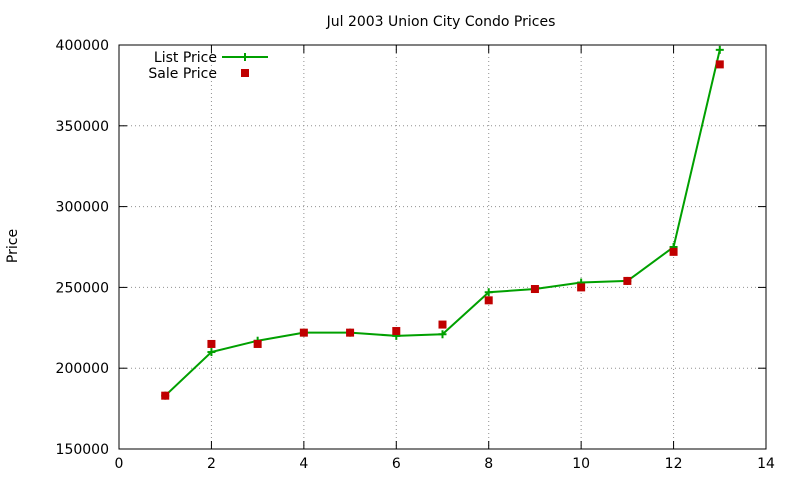 The height and width of the screenshot is (484, 800). I want to click on y-tick-label-0: 150000, so click(82, 450).